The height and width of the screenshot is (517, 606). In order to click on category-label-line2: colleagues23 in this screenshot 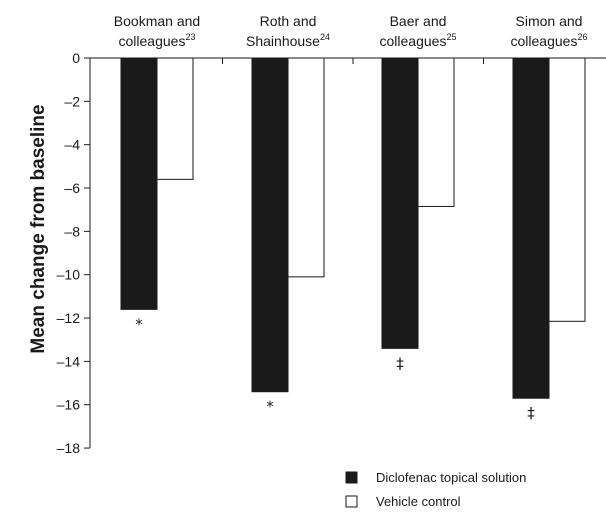, I will do `click(157, 40)`.